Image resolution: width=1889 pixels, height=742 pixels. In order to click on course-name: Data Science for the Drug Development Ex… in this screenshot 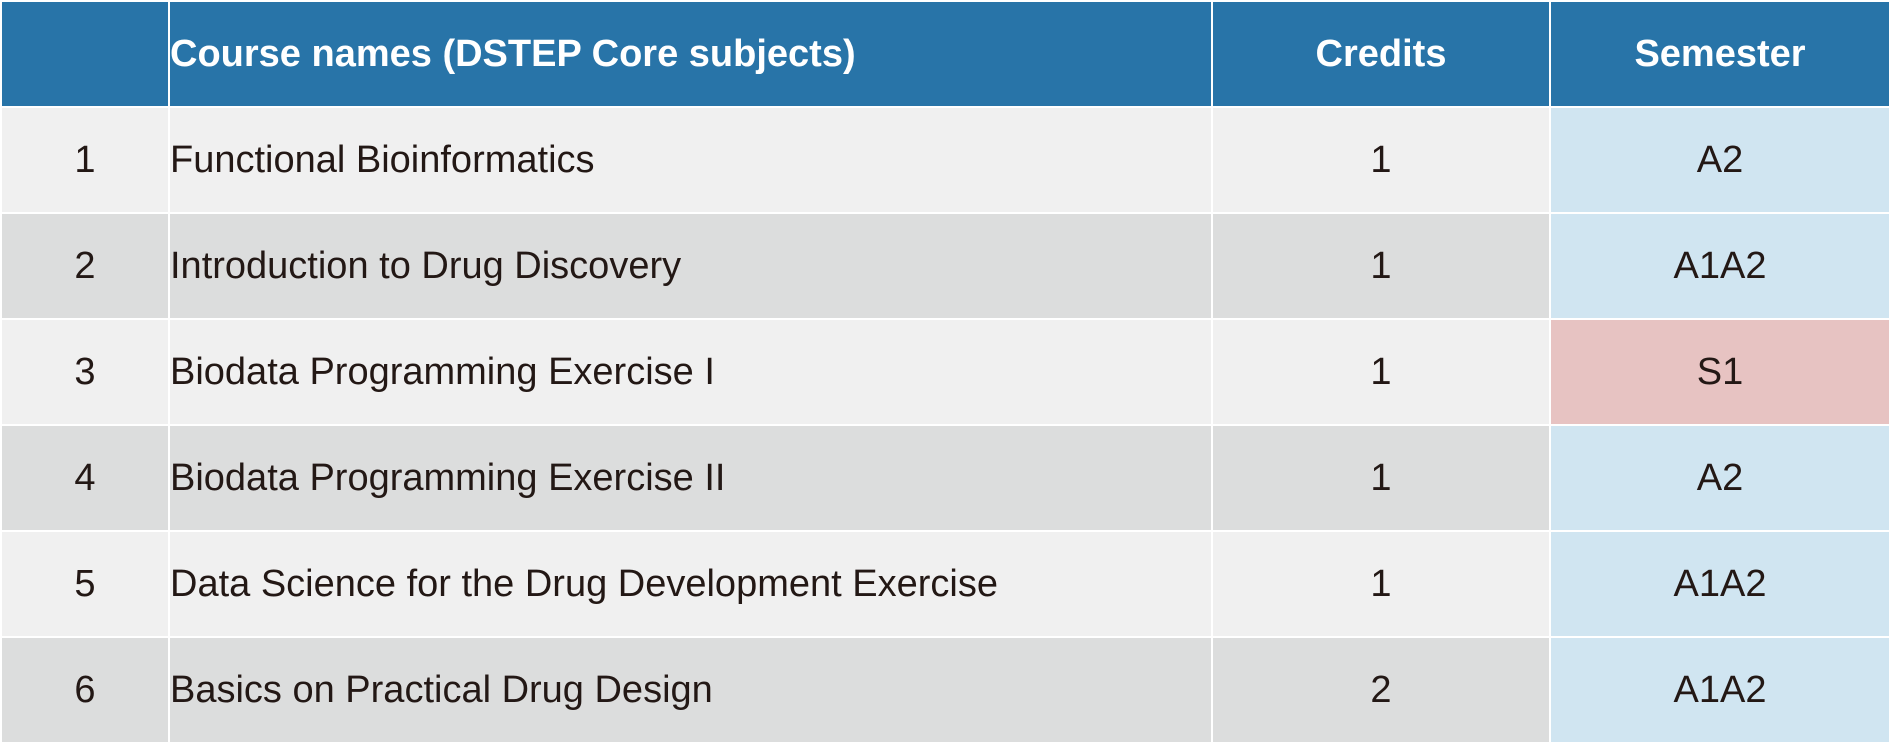, I will do `click(690, 584)`.